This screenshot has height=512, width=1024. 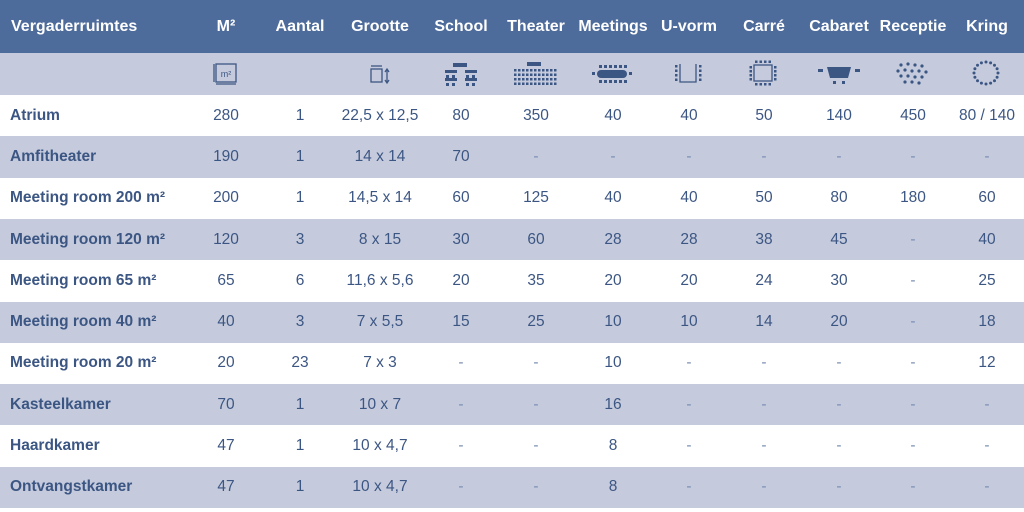 I want to click on cell-school: 20, so click(x=461, y=280).